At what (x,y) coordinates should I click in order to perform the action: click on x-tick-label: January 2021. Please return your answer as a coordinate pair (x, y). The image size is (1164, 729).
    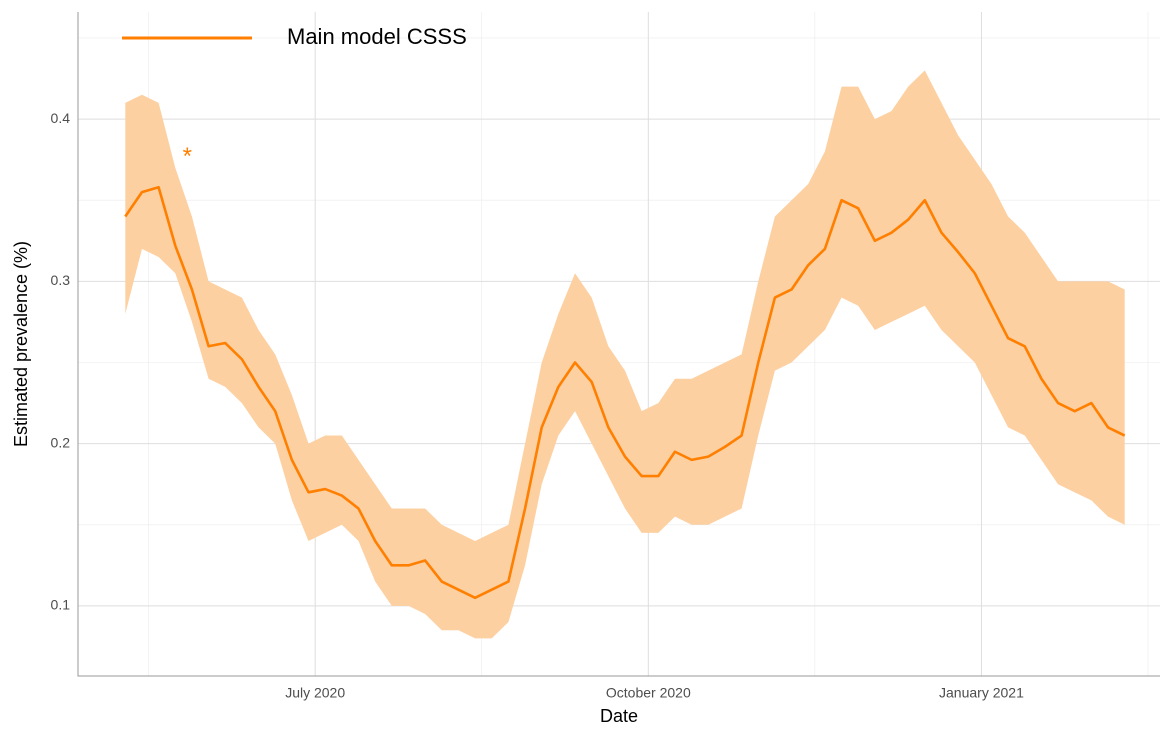
    Looking at the image, I should click on (981, 693).